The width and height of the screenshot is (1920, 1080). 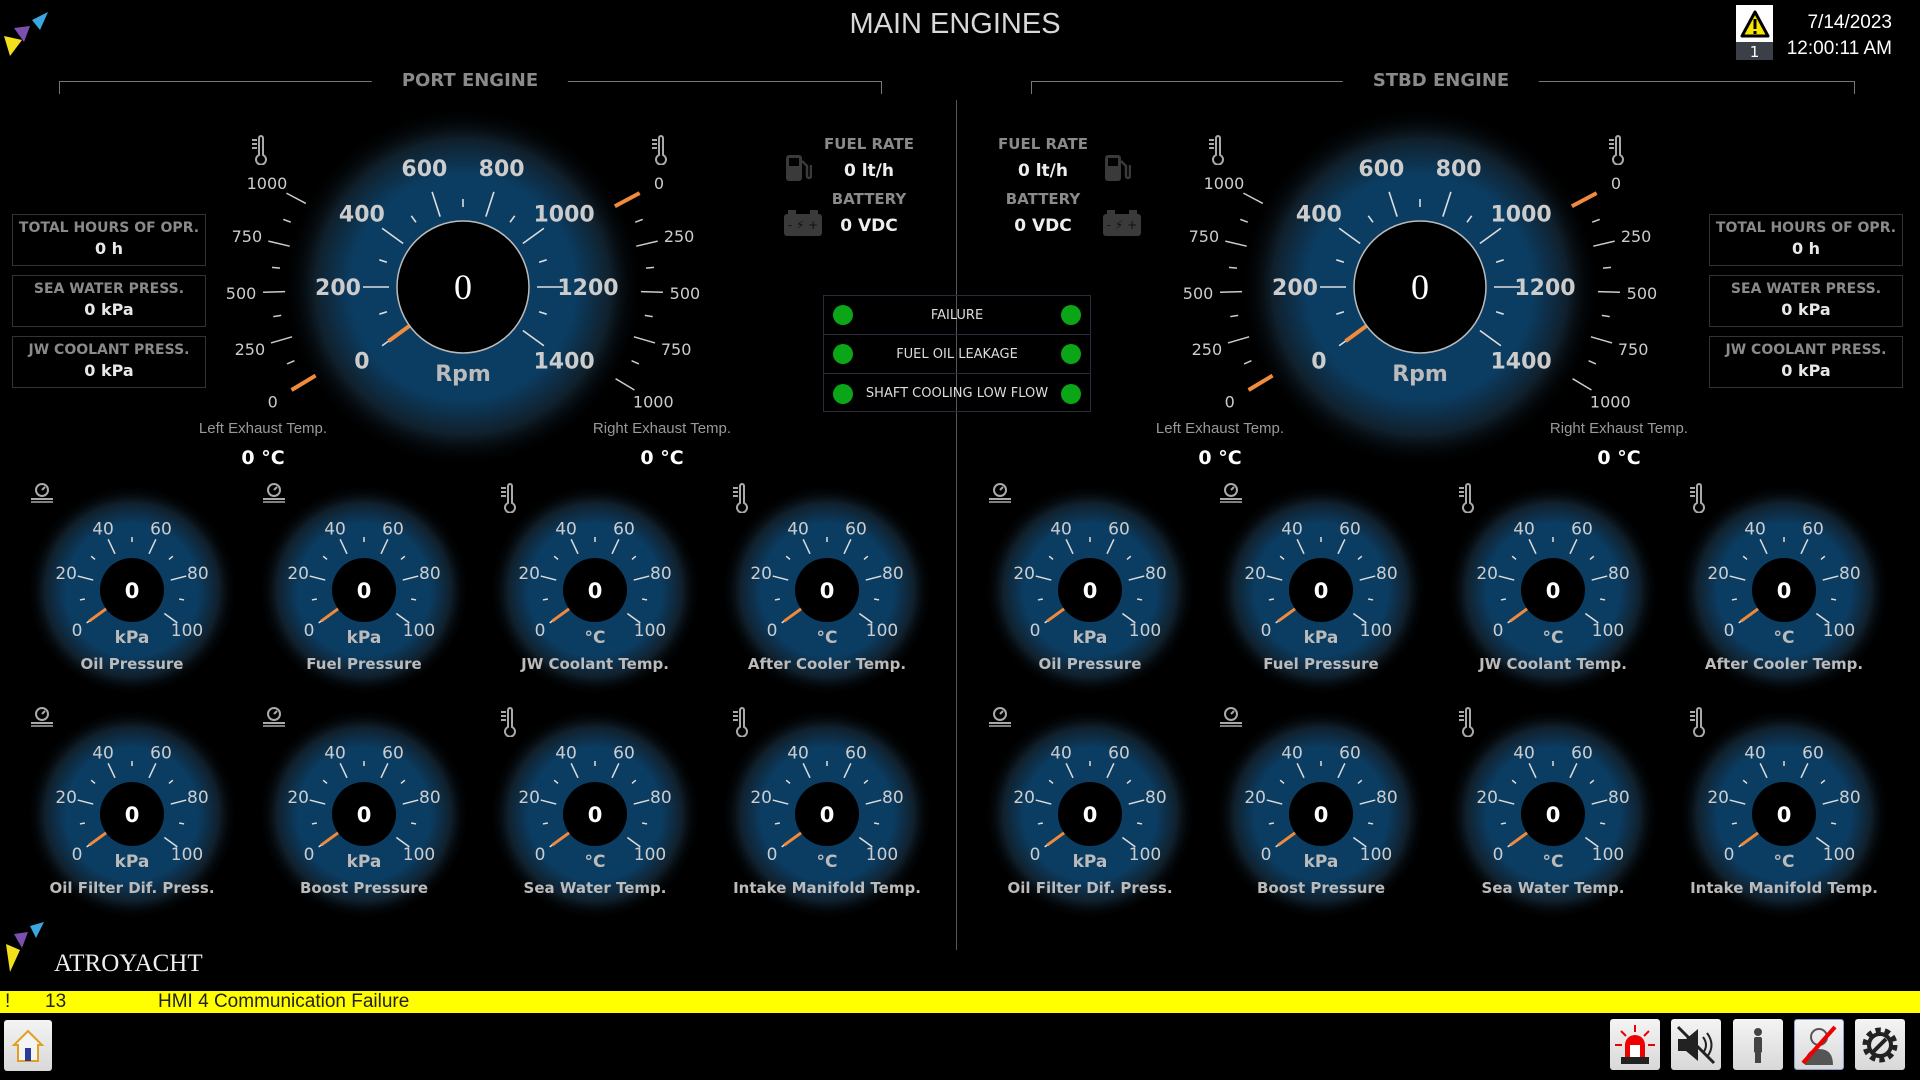 I want to click on info-value: 0 kPa, so click(x=109, y=370).